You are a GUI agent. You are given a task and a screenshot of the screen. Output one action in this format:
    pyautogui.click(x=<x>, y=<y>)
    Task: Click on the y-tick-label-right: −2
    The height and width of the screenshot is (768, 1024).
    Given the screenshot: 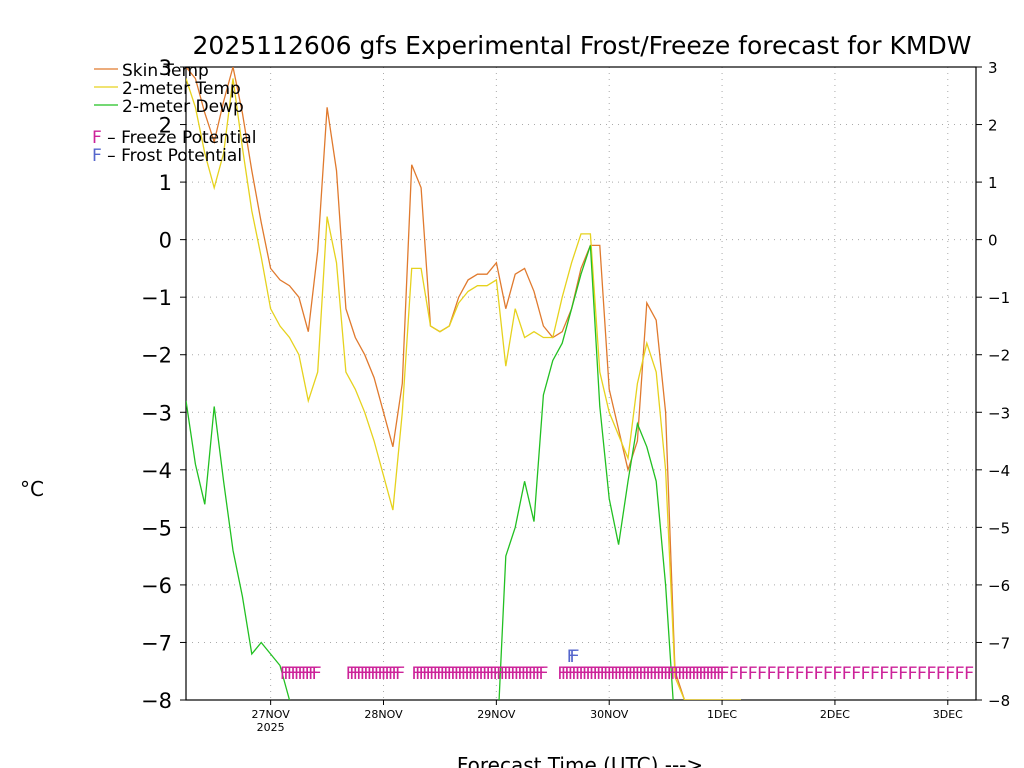 What is the action you would take?
    pyautogui.click(x=999, y=356)
    